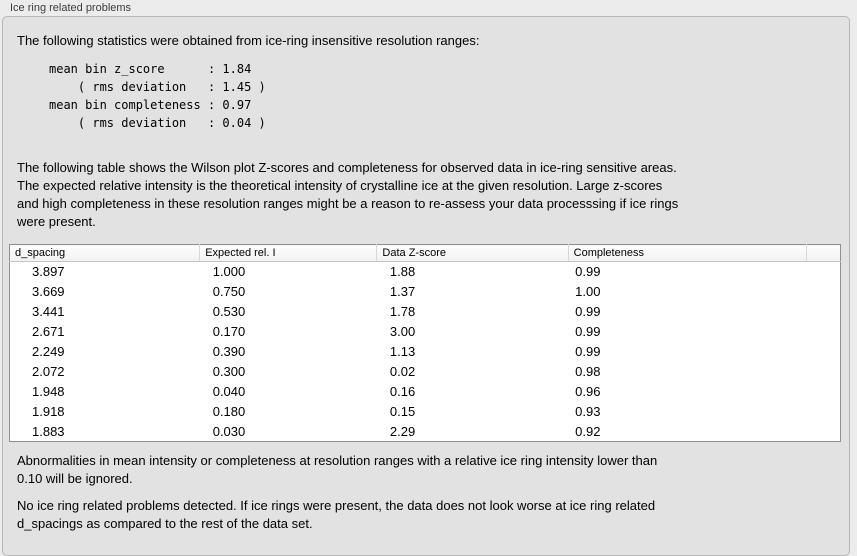  What do you see at coordinates (48, 411) in the screenshot?
I see `cell-d-spacing: 1.918` at bounding box center [48, 411].